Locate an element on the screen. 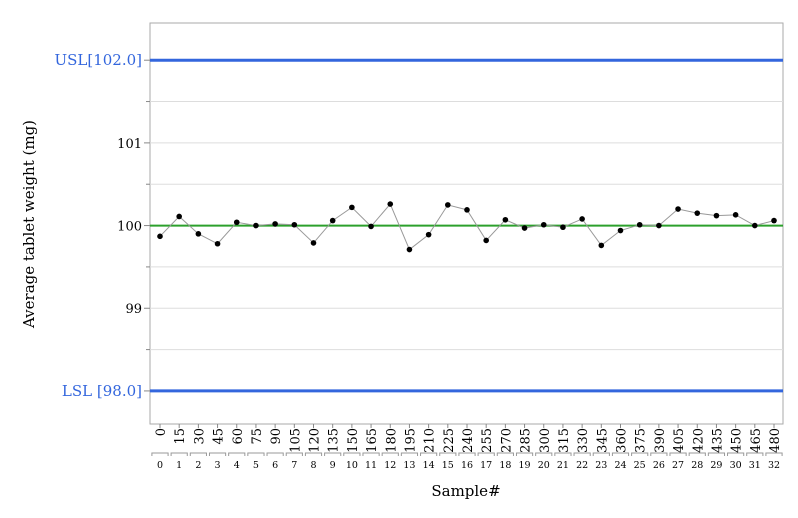 The image size is (798, 518). sample-number-label: 30 is located at coordinates (736, 465).